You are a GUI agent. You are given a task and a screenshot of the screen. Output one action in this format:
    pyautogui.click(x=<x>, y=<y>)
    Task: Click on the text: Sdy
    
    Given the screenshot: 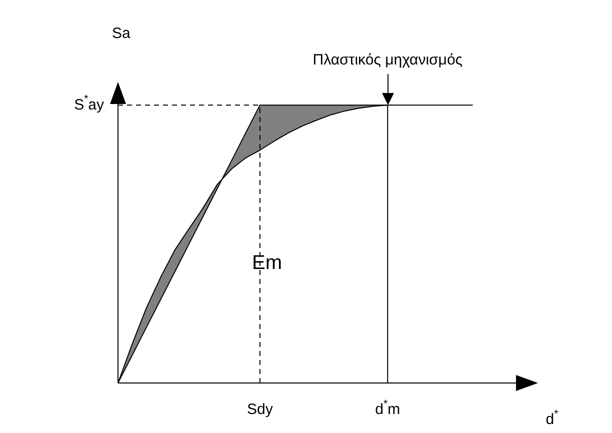 What is the action you would take?
    pyautogui.click(x=260, y=409)
    